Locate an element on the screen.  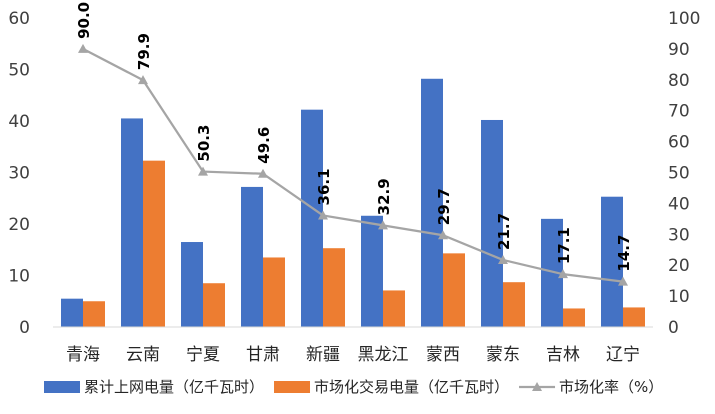
rate-data-label: 49.6 is located at coordinates (264, 145).